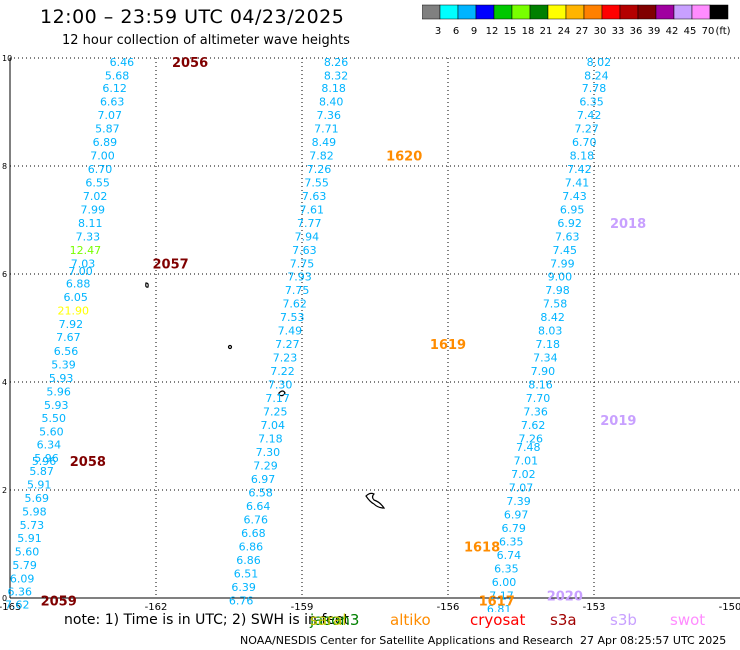 The width and height of the screenshot is (740, 650). I want to click on wave-height-label: 6.68, so click(253, 533).